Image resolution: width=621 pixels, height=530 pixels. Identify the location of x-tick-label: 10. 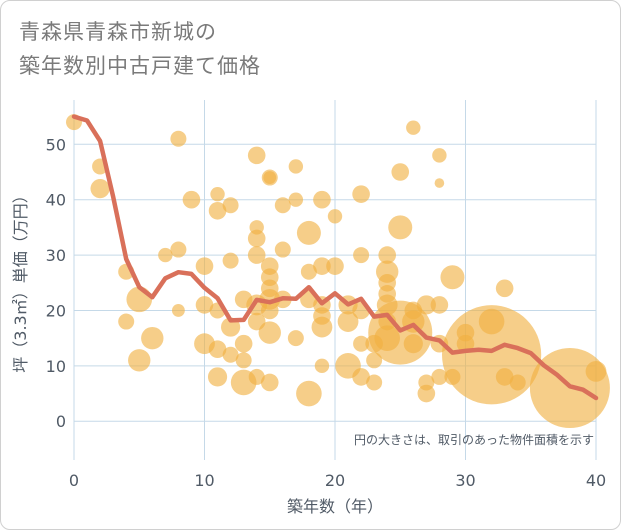
(204, 480).